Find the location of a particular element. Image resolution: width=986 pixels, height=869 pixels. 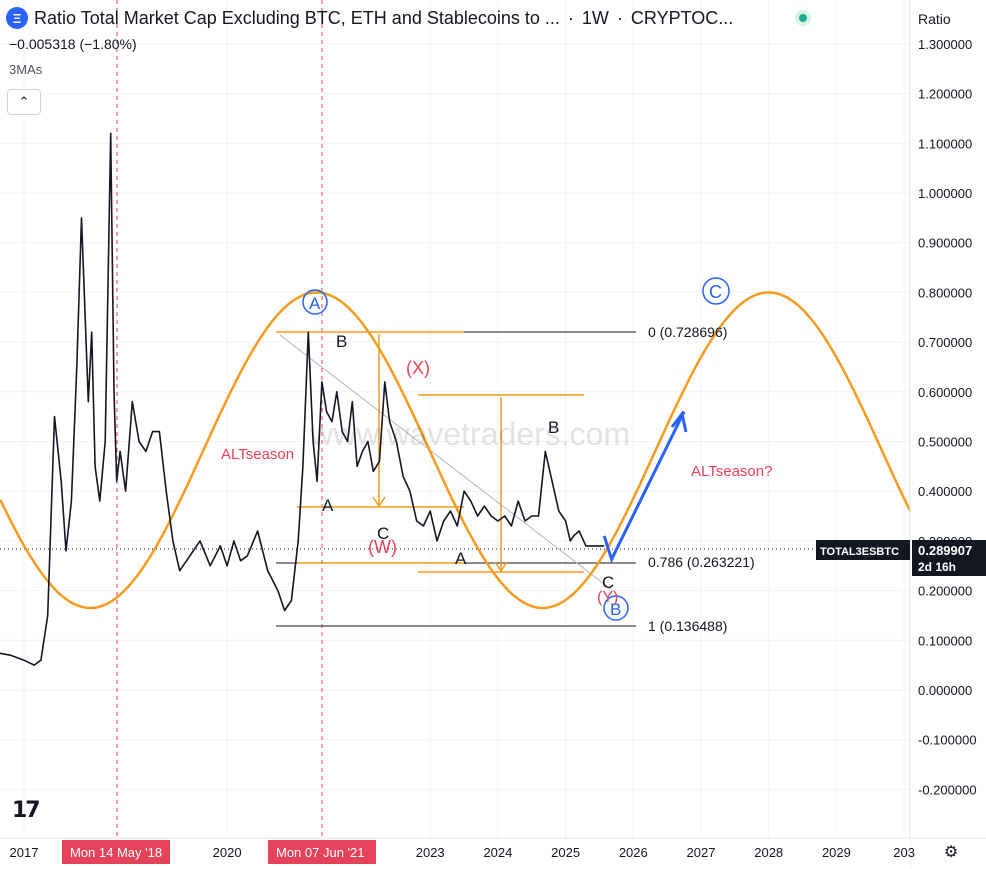

price-axis-bg is located at coordinates (948, 419).